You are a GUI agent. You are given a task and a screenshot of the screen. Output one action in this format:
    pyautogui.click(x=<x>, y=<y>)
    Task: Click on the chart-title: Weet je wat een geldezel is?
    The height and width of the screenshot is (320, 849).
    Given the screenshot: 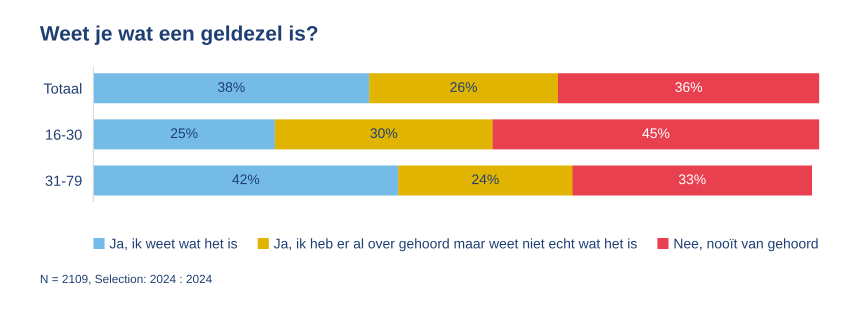 What is the action you would take?
    pyautogui.click(x=179, y=35)
    